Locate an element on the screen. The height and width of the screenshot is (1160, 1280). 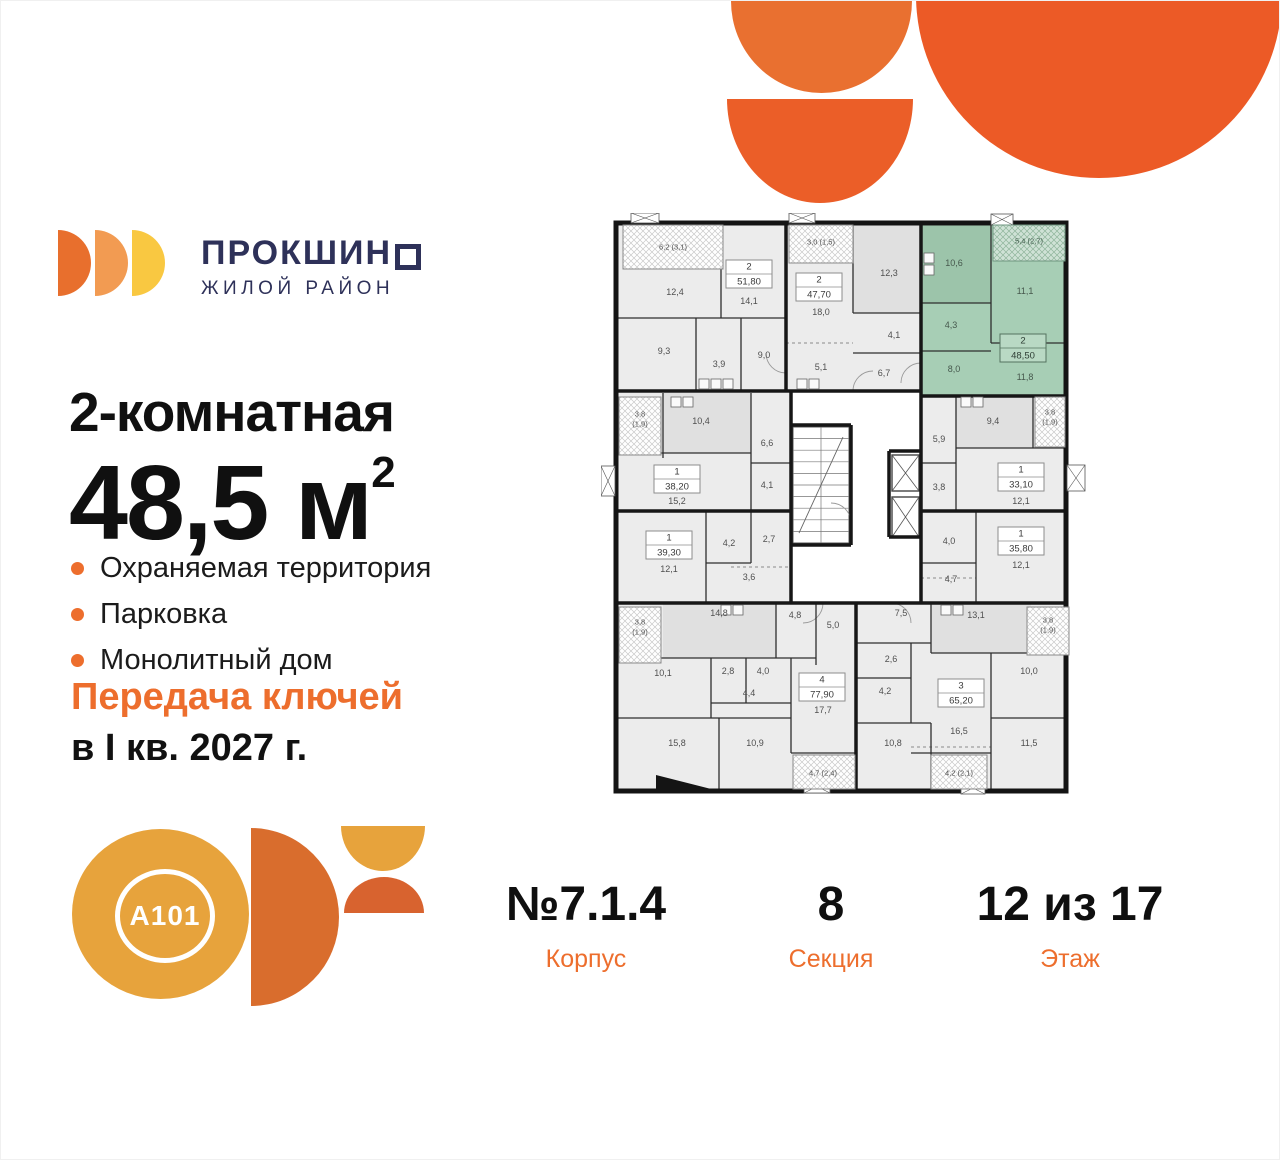
section-value: 8 is located at coordinates (831, 904).